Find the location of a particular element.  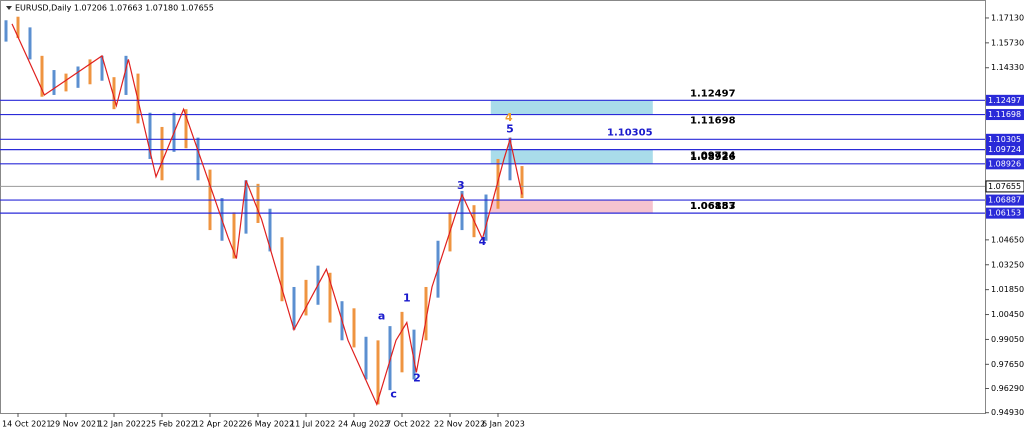

y-tick-label: 1.04650 is located at coordinates (1007, 239).